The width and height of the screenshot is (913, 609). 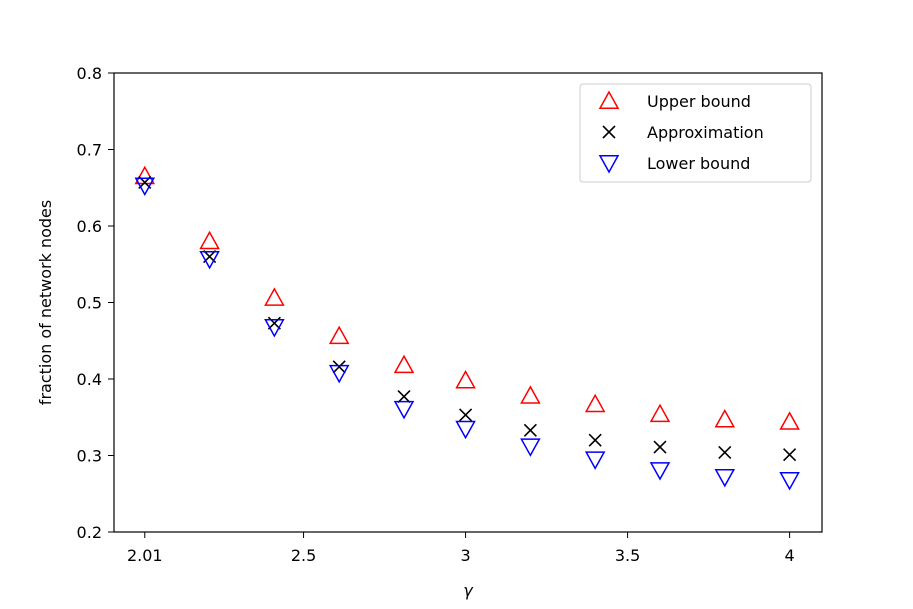 I want to click on legend-label: Upper bound, so click(x=699, y=101).